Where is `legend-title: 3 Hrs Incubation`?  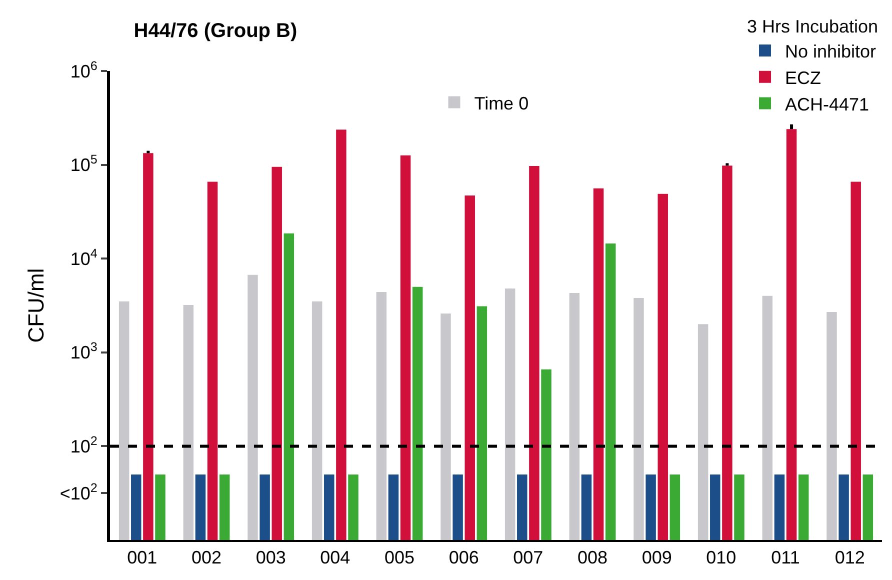
legend-title: 3 Hrs Incubation is located at coordinates (812, 26).